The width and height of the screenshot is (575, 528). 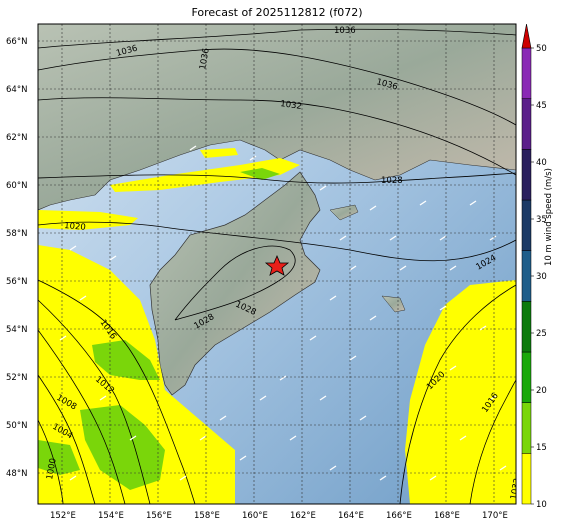 What do you see at coordinates (541, 391) in the screenshot?
I see `colorbar-tick: 20` at bounding box center [541, 391].